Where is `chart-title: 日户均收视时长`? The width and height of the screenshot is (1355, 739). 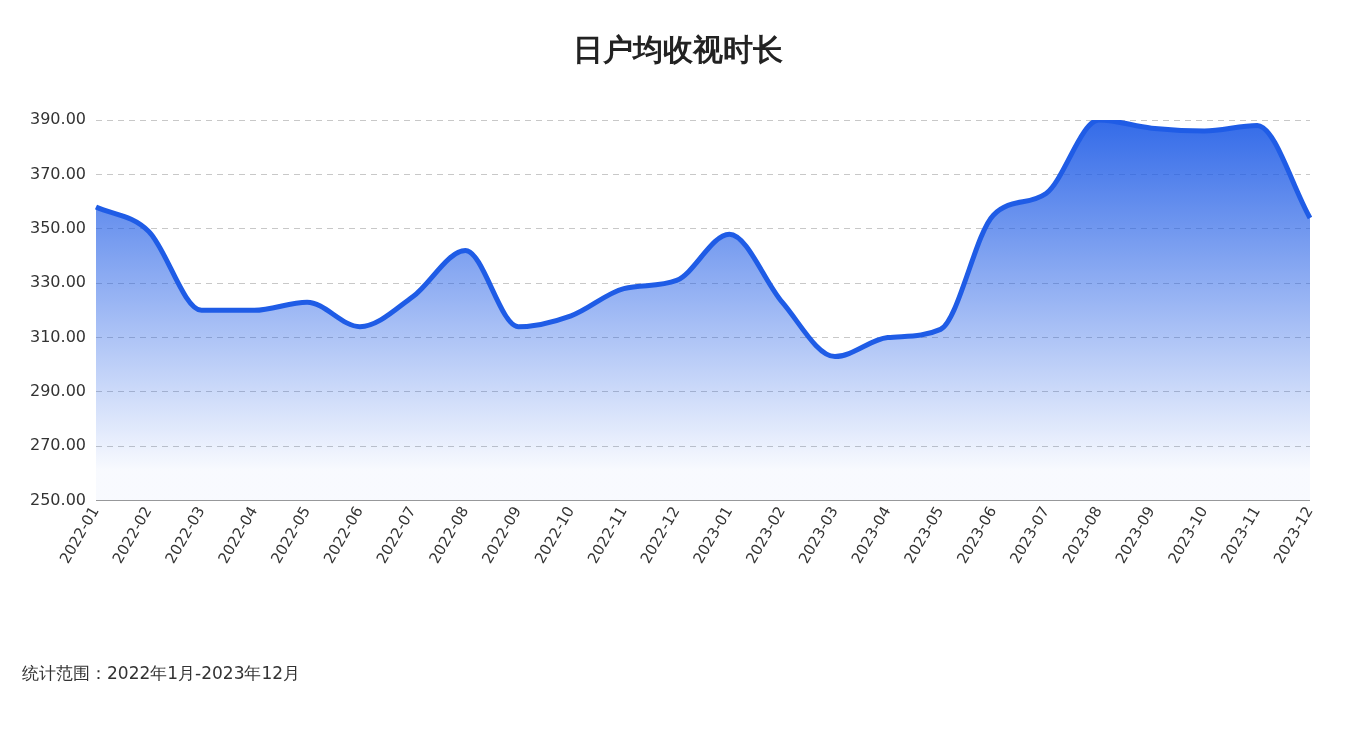 chart-title: 日户均收视时长 is located at coordinates (677, 50).